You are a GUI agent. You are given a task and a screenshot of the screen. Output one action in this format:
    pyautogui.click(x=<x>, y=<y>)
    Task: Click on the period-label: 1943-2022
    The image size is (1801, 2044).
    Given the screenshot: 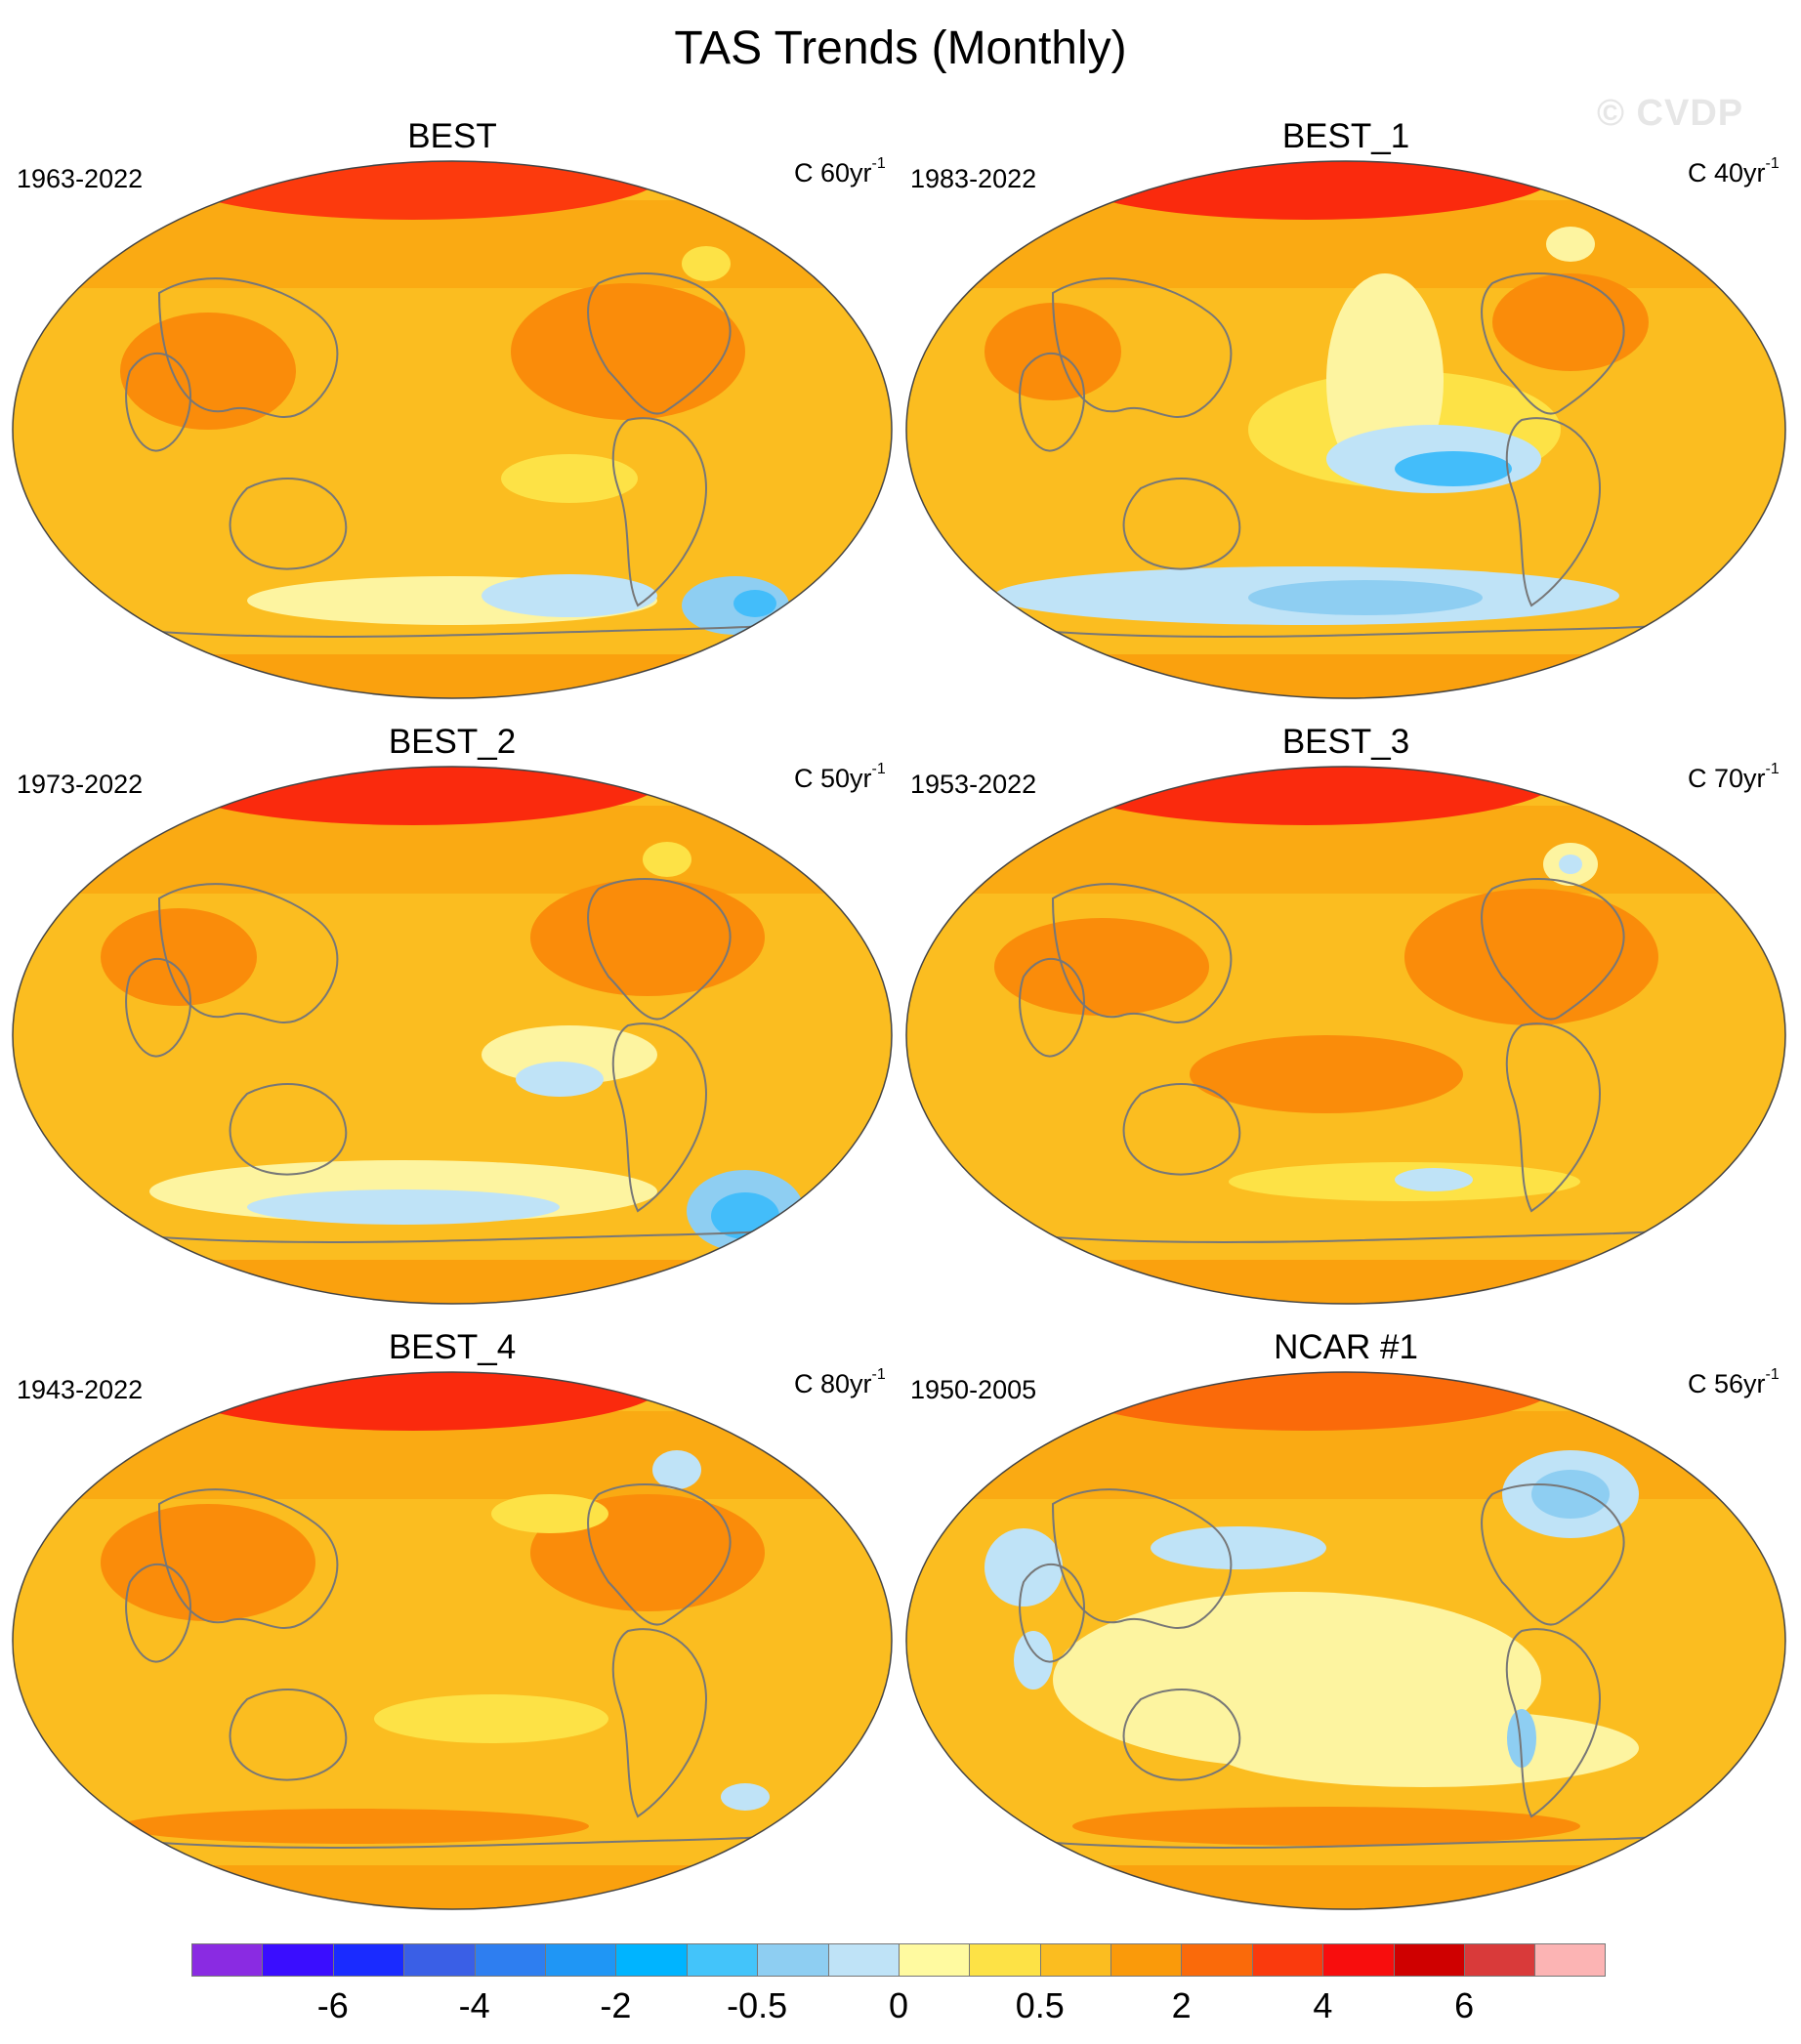 What is the action you would take?
    pyautogui.click(x=80, y=1389)
    